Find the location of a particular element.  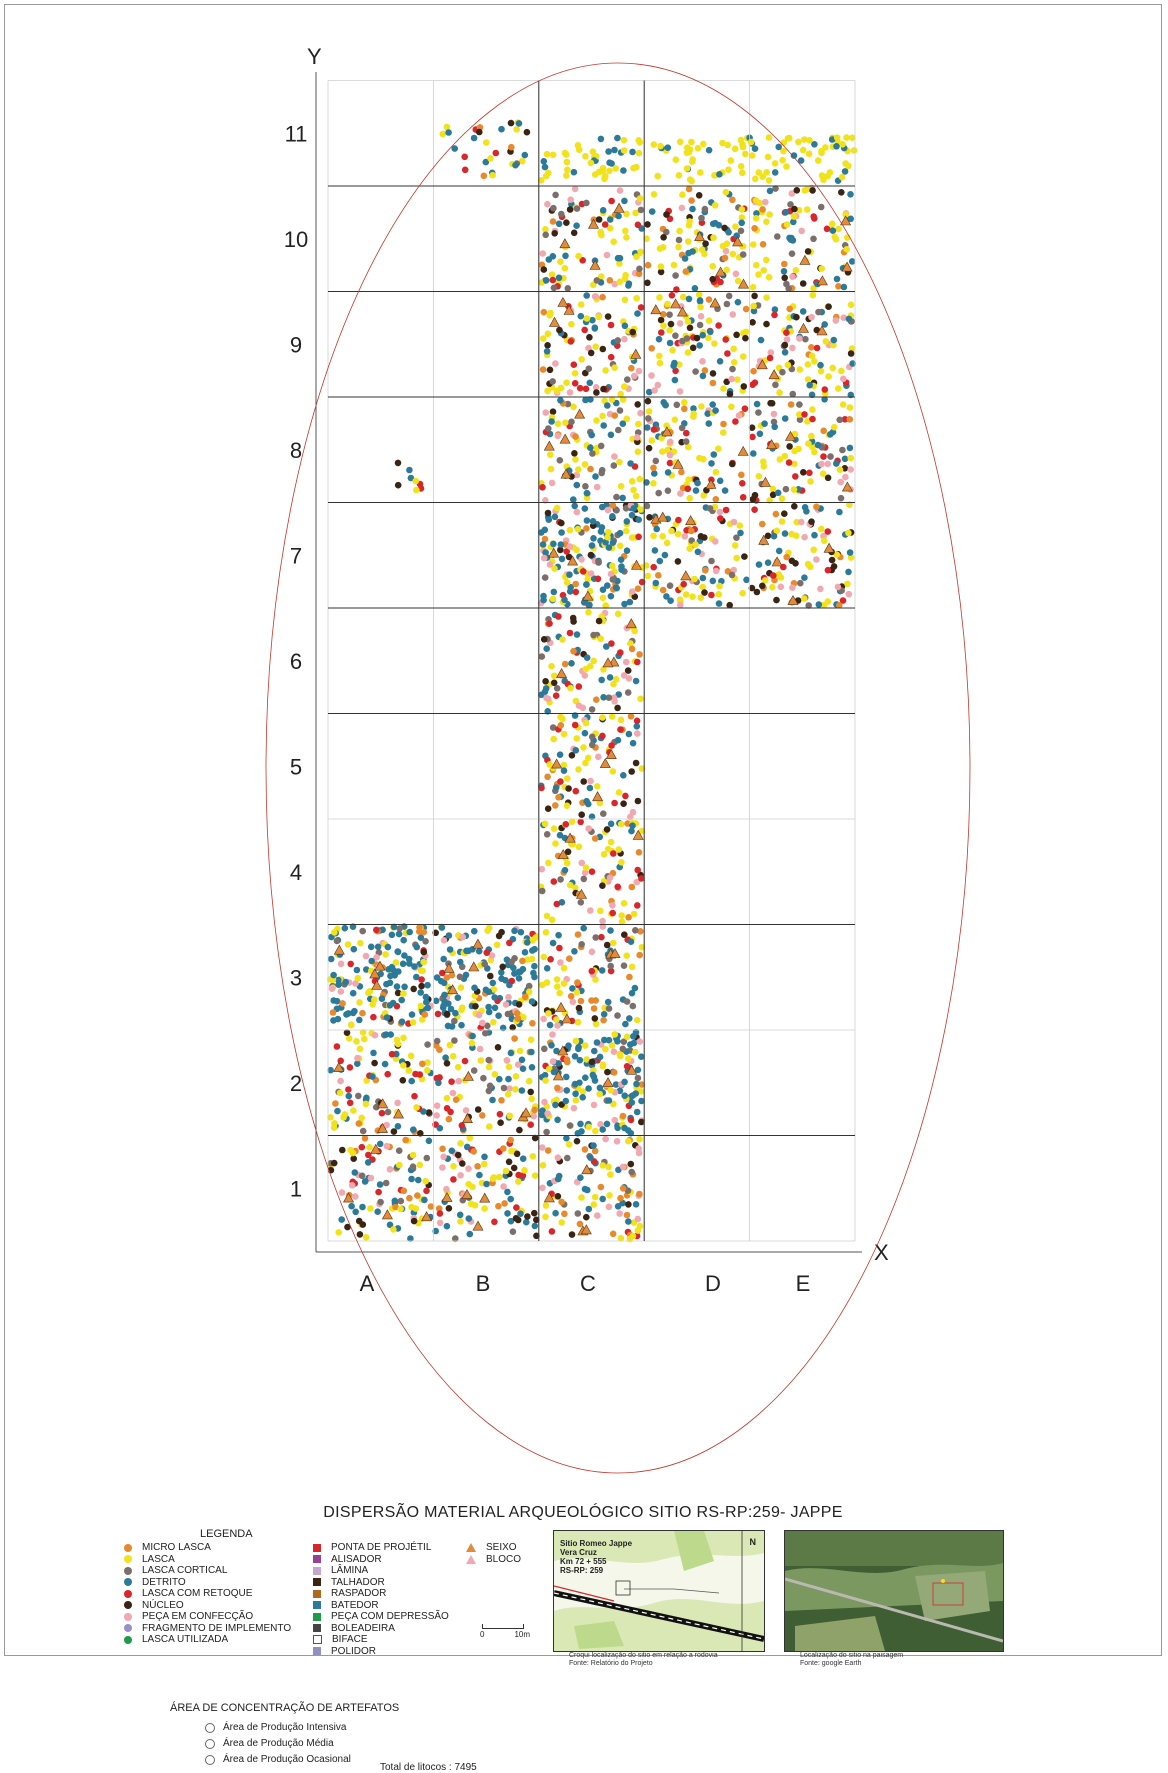

legend-item-label: BOLEADEIRA is located at coordinates (363, 1628).